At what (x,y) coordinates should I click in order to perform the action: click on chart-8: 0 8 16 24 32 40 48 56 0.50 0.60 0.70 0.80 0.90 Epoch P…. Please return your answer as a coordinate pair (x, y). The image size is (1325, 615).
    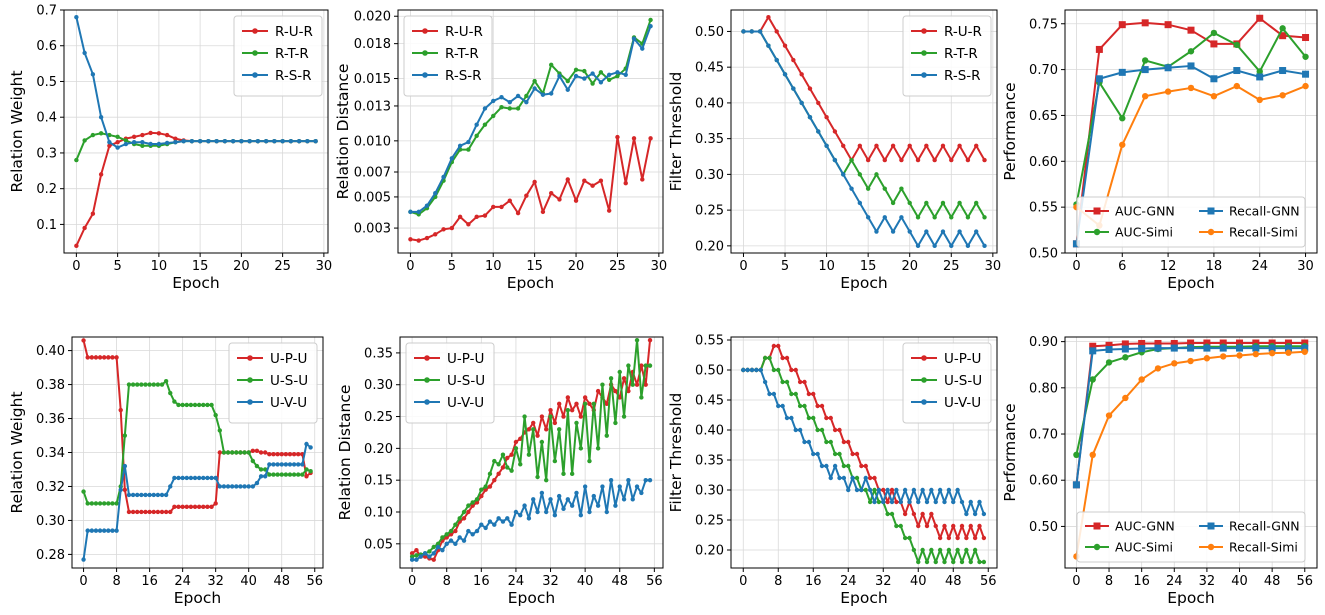
    Looking at the image, I should click on (1159, 471).